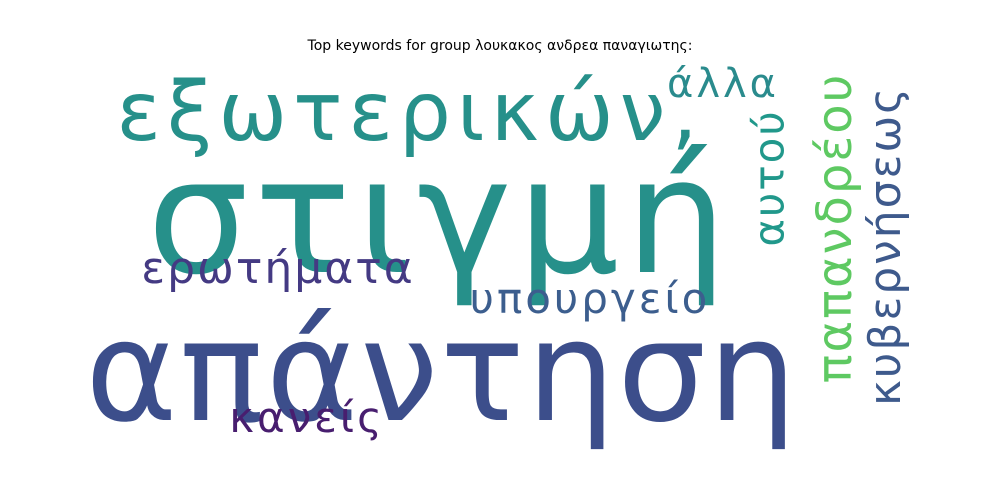 The image size is (1000, 500). Describe the element at coordinates (835, 228) in the screenshot. I see `word-6: παπανδρέου` at that location.